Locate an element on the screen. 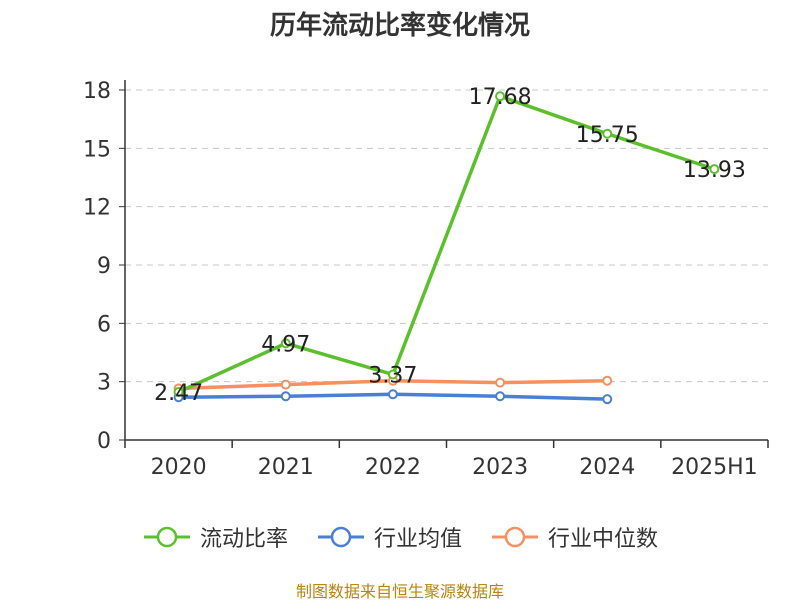 This screenshot has width=800, height=602. y-tick-label: 18 is located at coordinates (97, 91).